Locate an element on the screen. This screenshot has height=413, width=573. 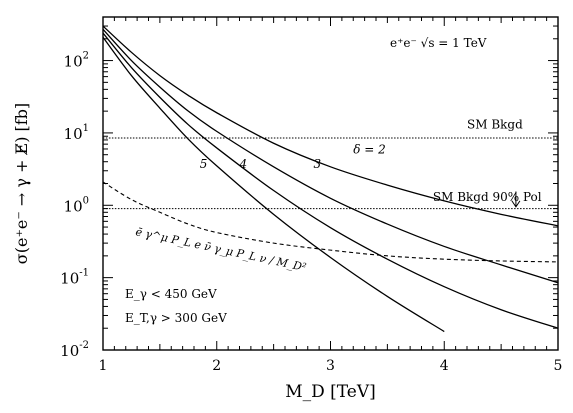
x-tick-label: 1 is located at coordinates (103, 366).